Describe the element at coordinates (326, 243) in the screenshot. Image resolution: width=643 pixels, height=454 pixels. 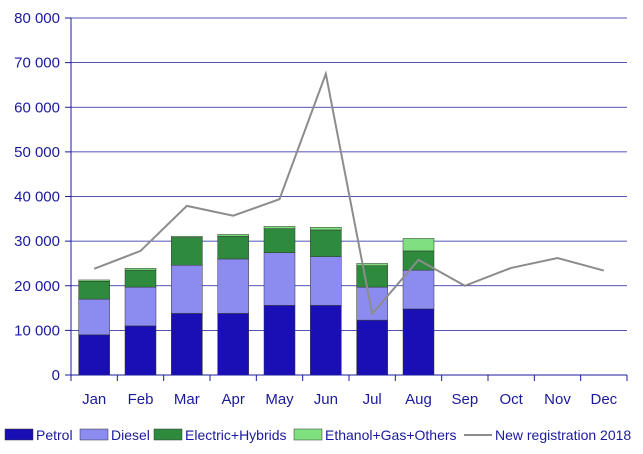
I see `bar-electric-hybrids-jun` at that location.